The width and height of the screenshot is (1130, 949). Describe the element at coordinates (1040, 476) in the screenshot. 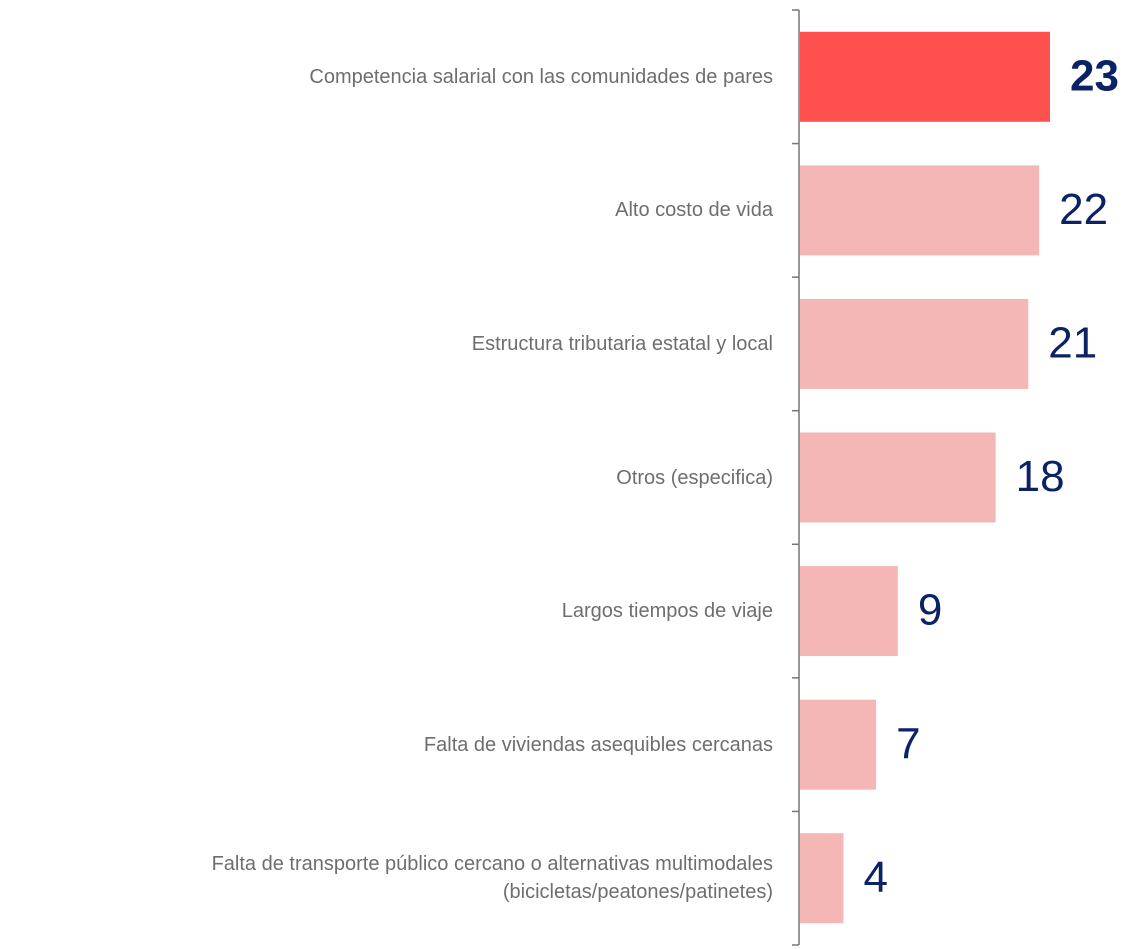

I see `value-label: 18` at that location.